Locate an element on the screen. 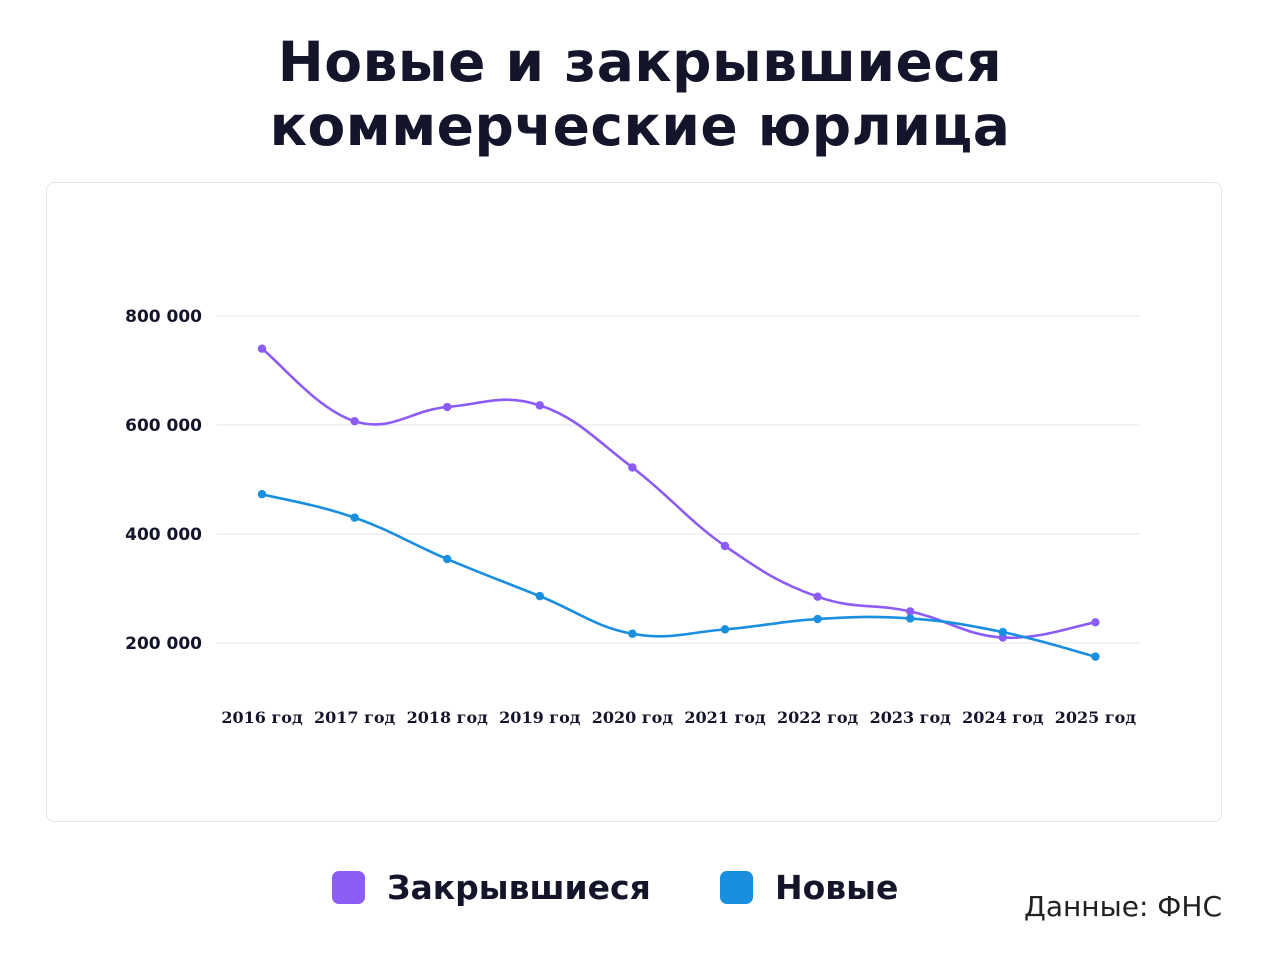  legend-label-closed: Закрывшиеся is located at coordinates (519, 887).